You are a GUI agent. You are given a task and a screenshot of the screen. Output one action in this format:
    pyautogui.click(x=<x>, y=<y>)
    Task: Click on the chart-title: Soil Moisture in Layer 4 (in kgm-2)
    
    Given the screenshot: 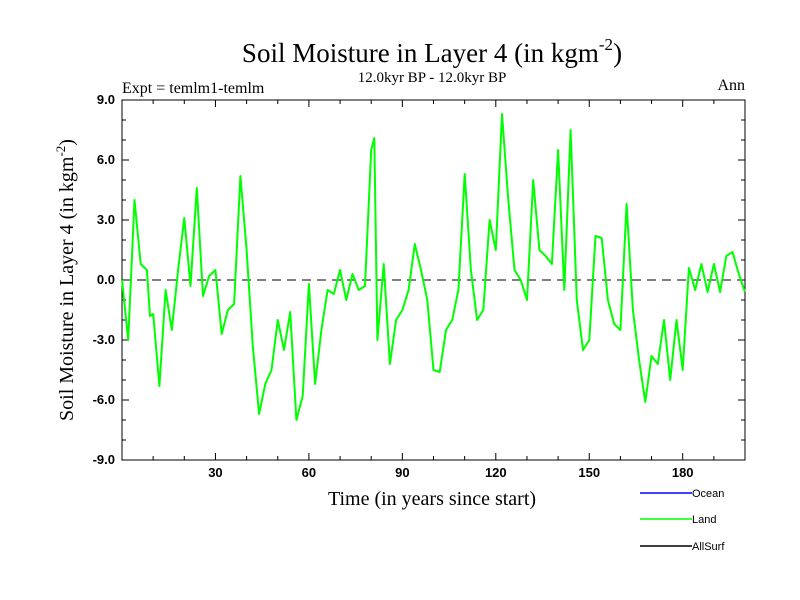 What is the action you would take?
    pyautogui.click(x=432, y=51)
    